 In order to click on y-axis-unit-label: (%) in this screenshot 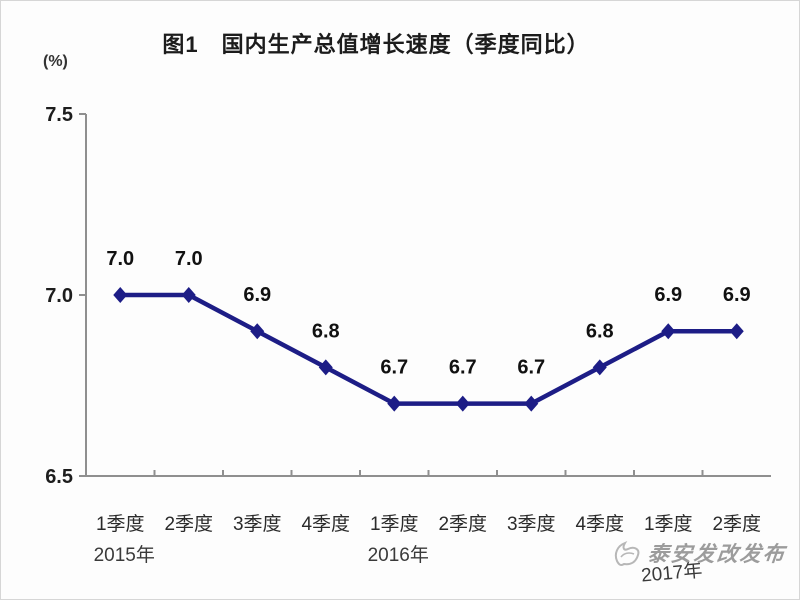, I will do `click(55, 61)`.